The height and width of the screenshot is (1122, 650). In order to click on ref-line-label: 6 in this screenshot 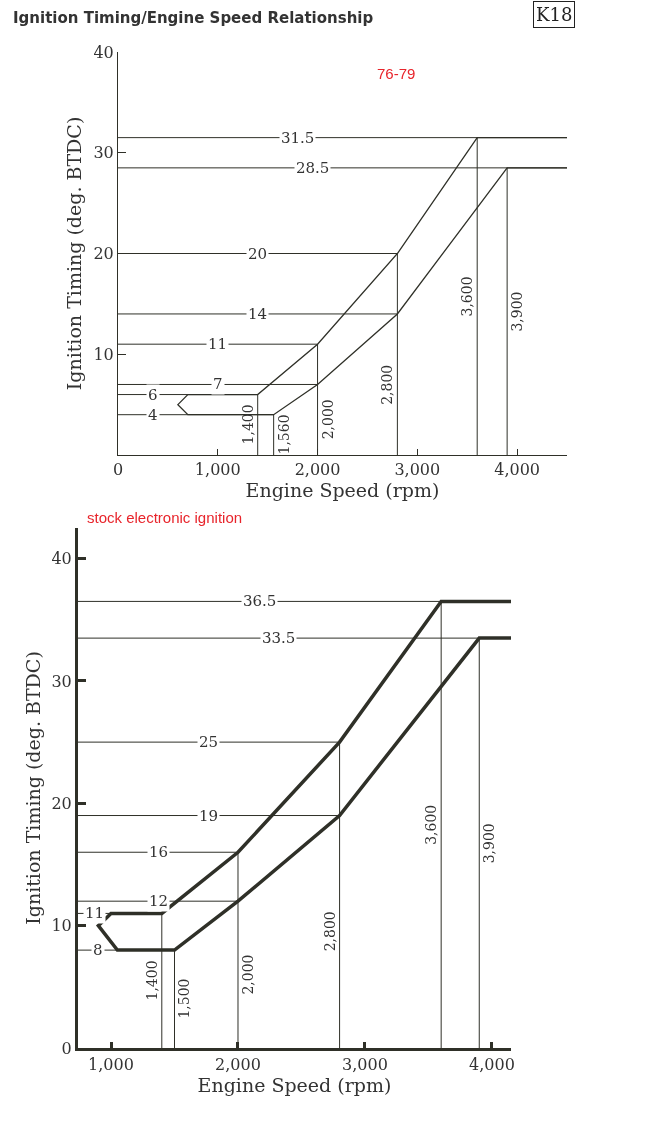, I will do `click(153, 395)`.